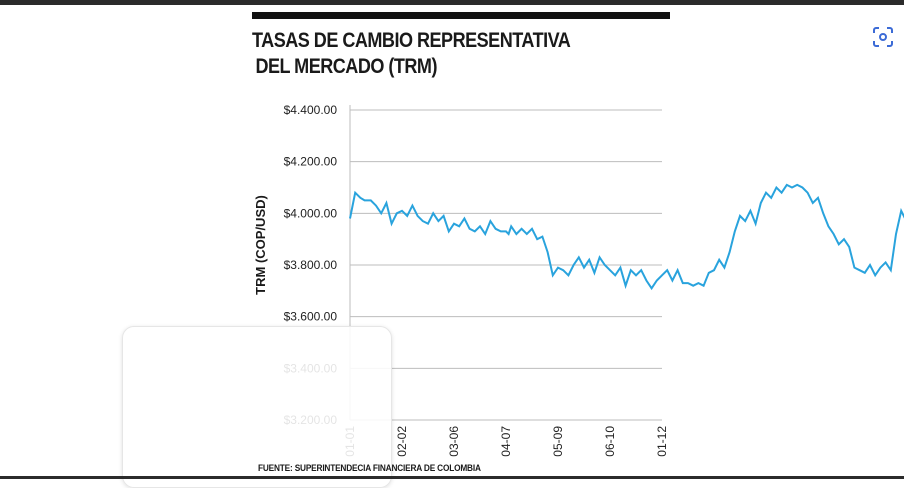 The height and width of the screenshot is (488, 904). I want to click on y-tick-label-3: $3.800.00, so click(311, 265).